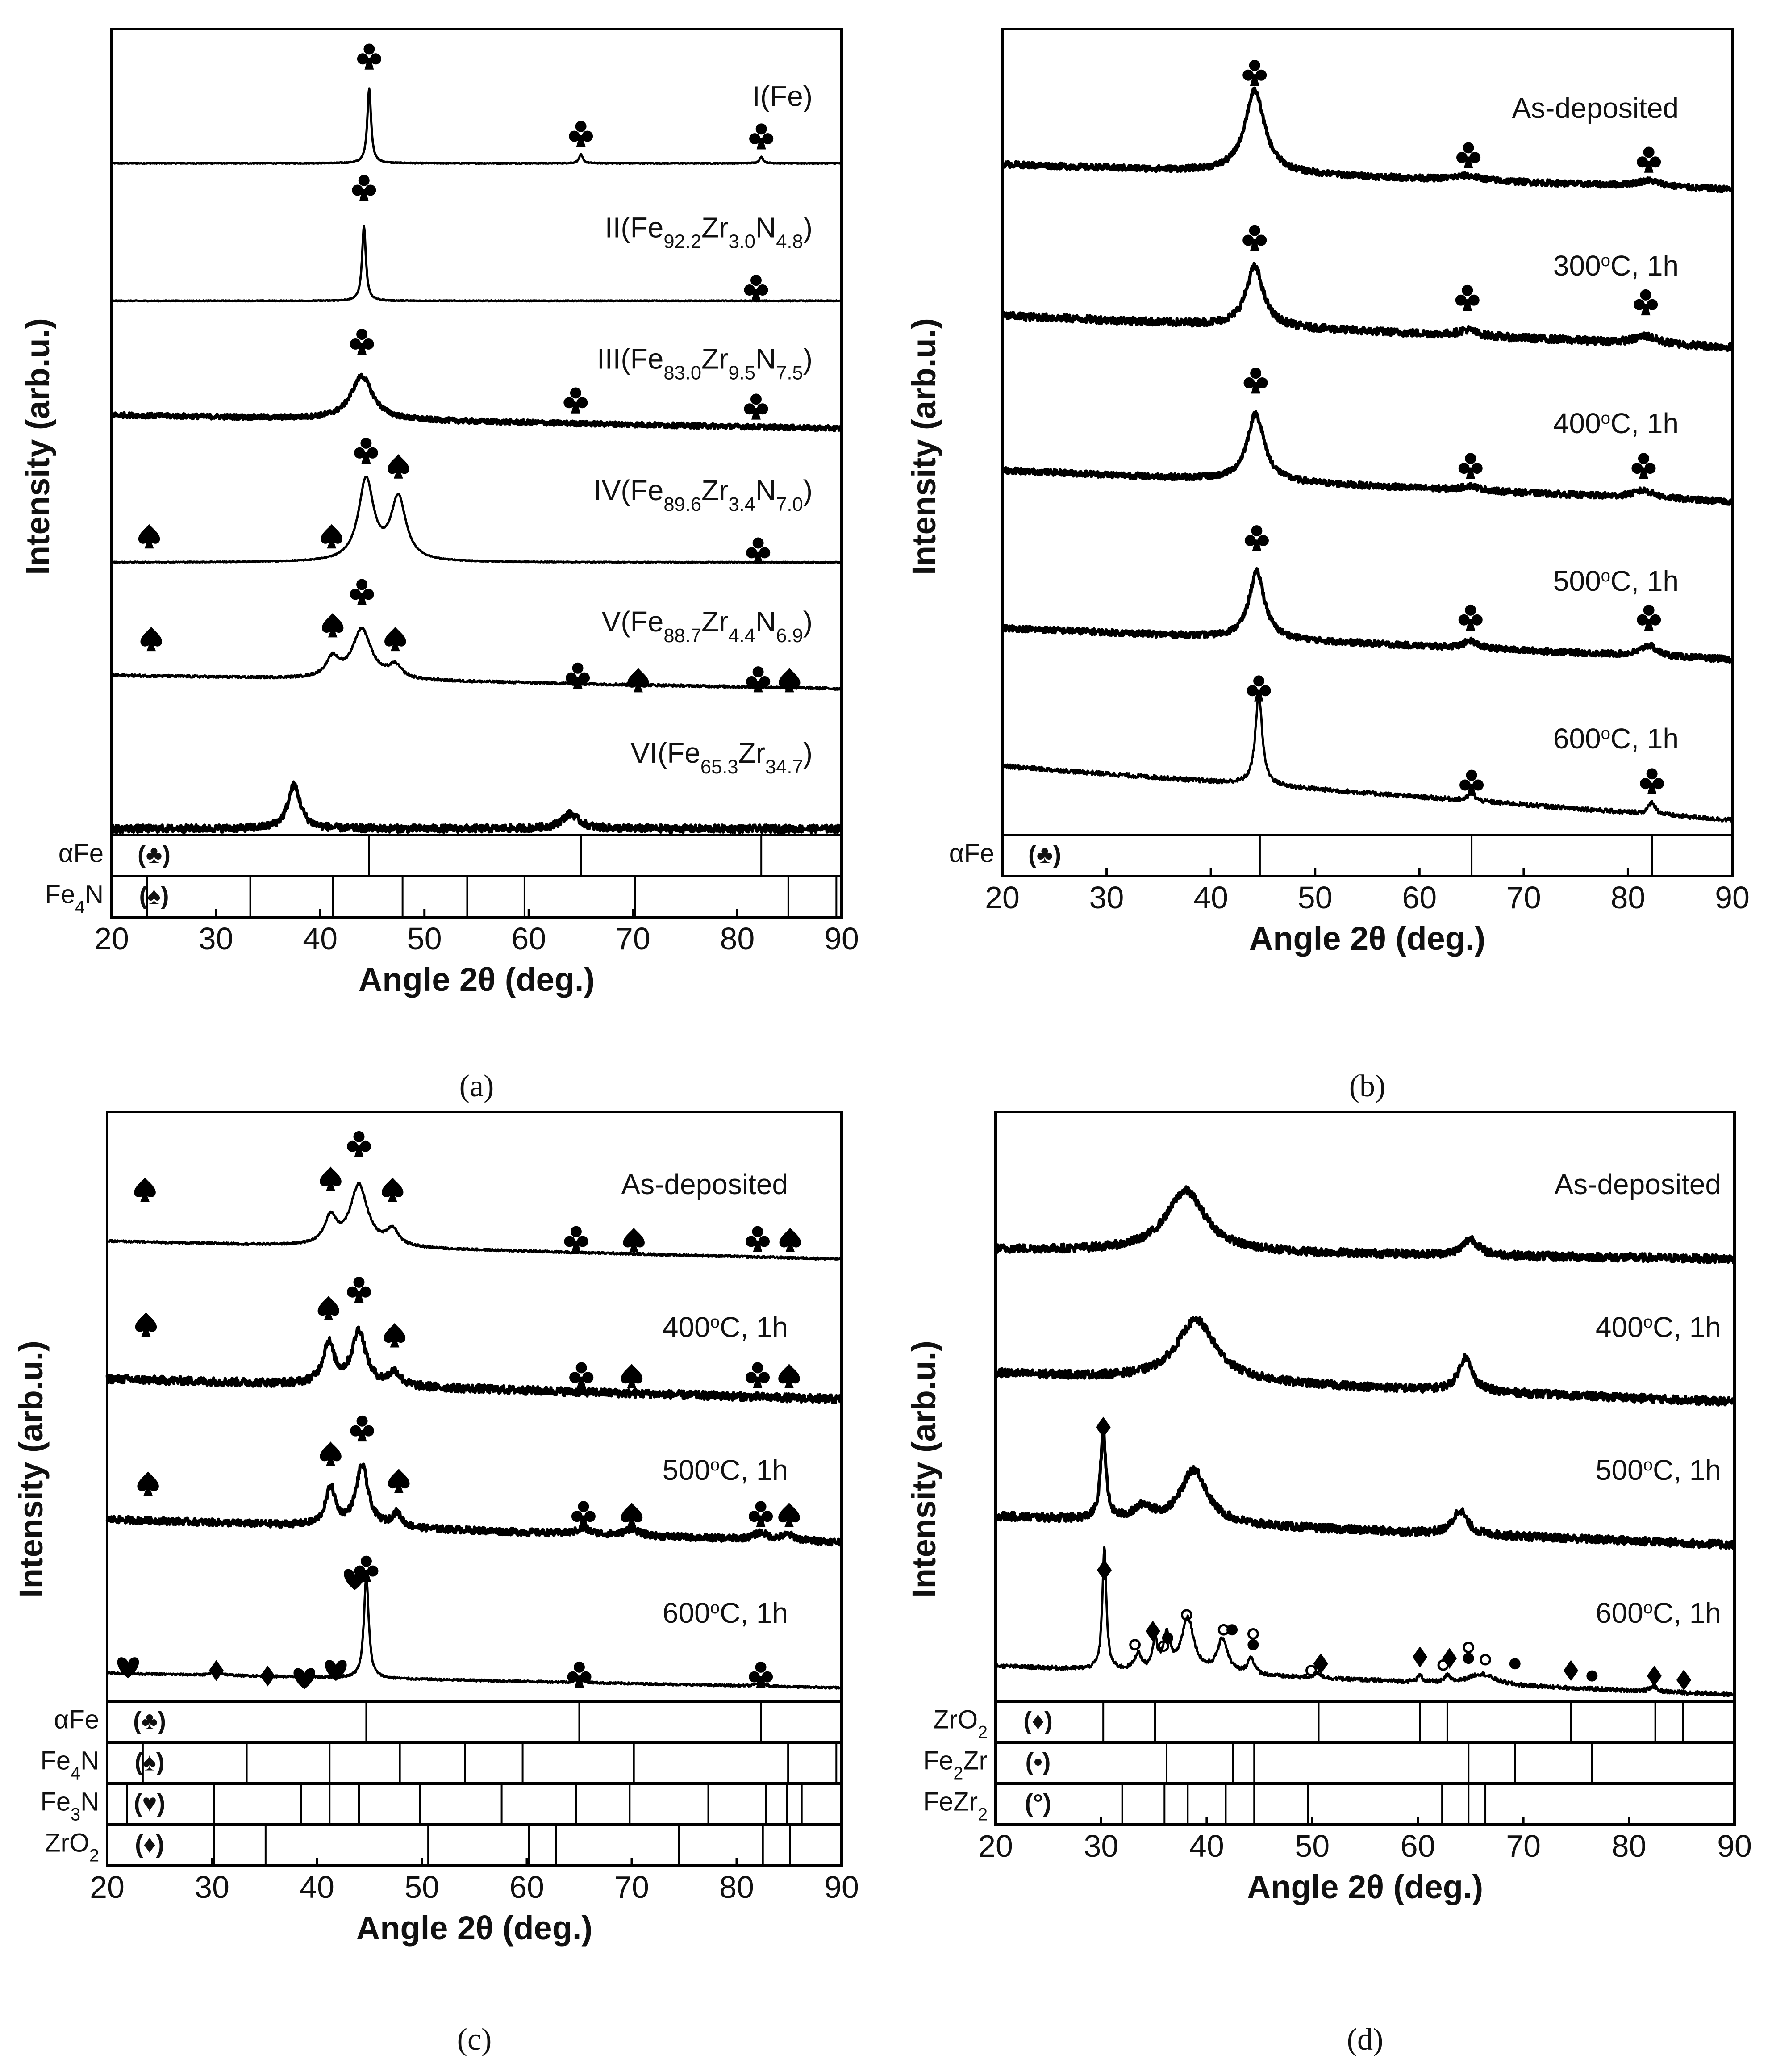 This screenshot has height=2072, width=1772. What do you see at coordinates (951, 1802) in the screenshot?
I see `phase-name-part: FeZr` at bounding box center [951, 1802].